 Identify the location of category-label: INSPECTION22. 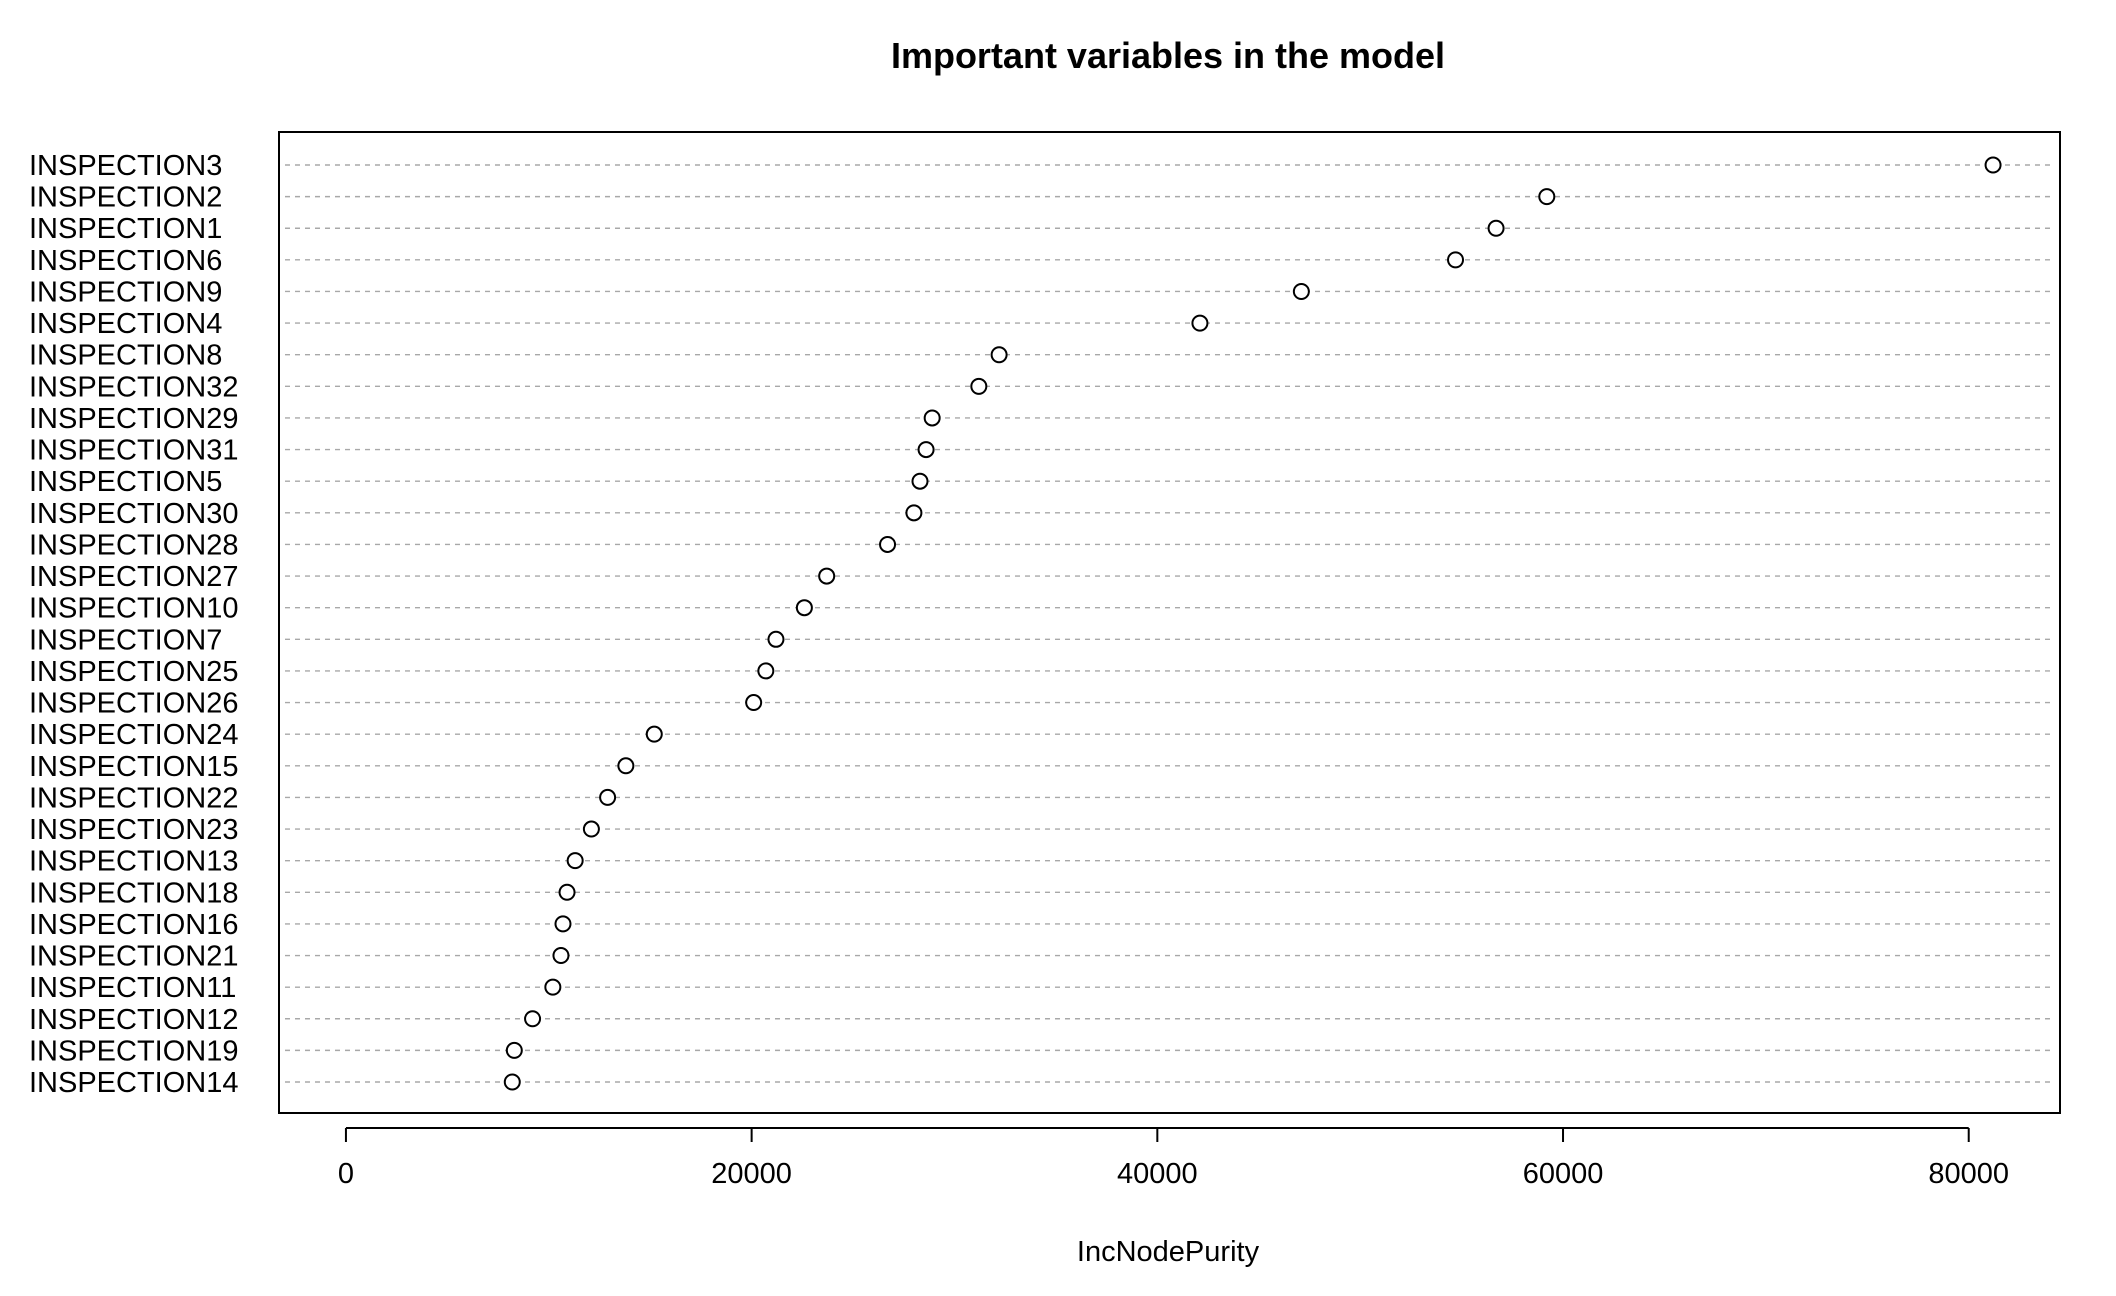
(134, 798).